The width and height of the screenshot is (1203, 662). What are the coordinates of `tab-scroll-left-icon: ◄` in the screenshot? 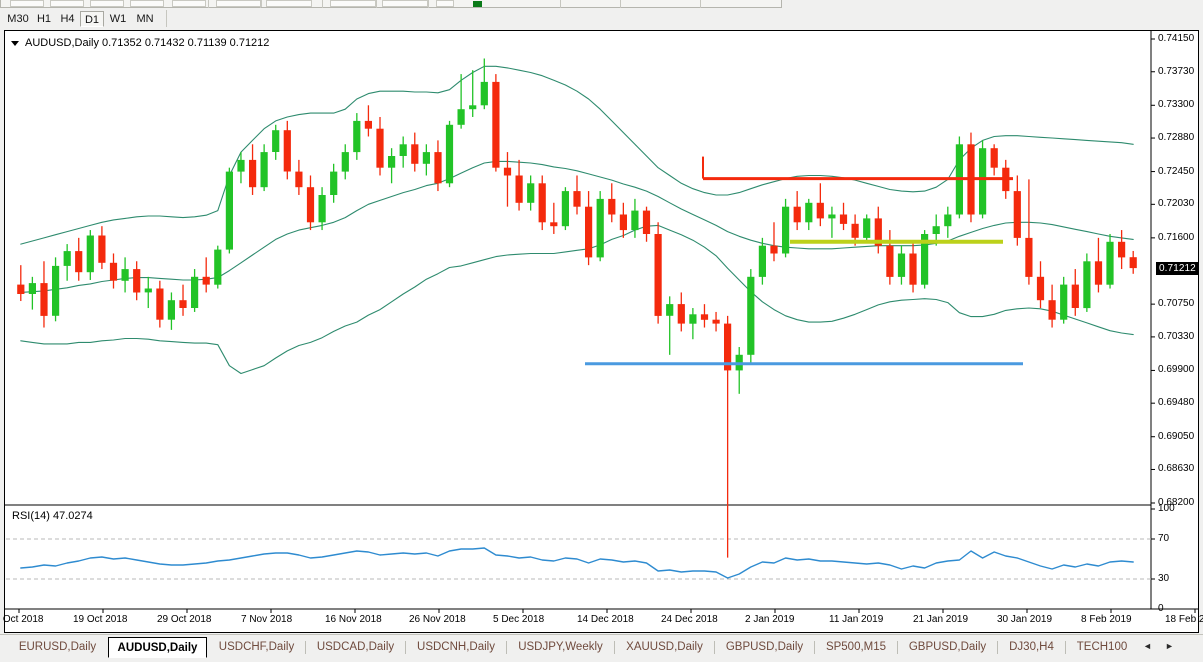 It's located at (1147, 646).